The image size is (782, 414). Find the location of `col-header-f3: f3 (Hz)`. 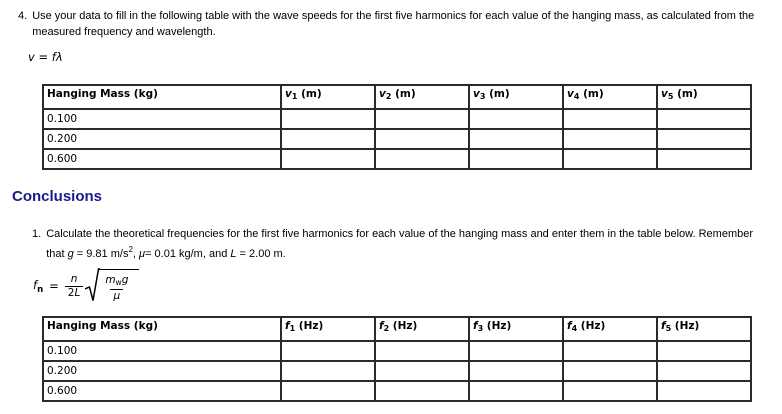

col-header-f3: f3 (Hz) is located at coordinates (516, 329).